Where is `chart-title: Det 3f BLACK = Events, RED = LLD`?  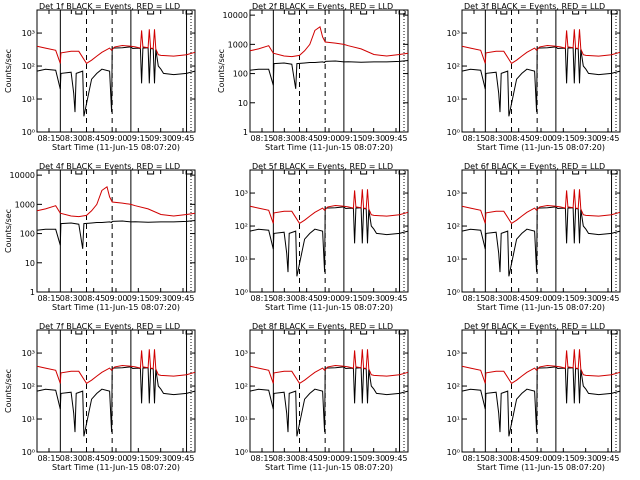 chart-title: Det 3f BLACK = Events, RED = LLD is located at coordinates (534, 6).